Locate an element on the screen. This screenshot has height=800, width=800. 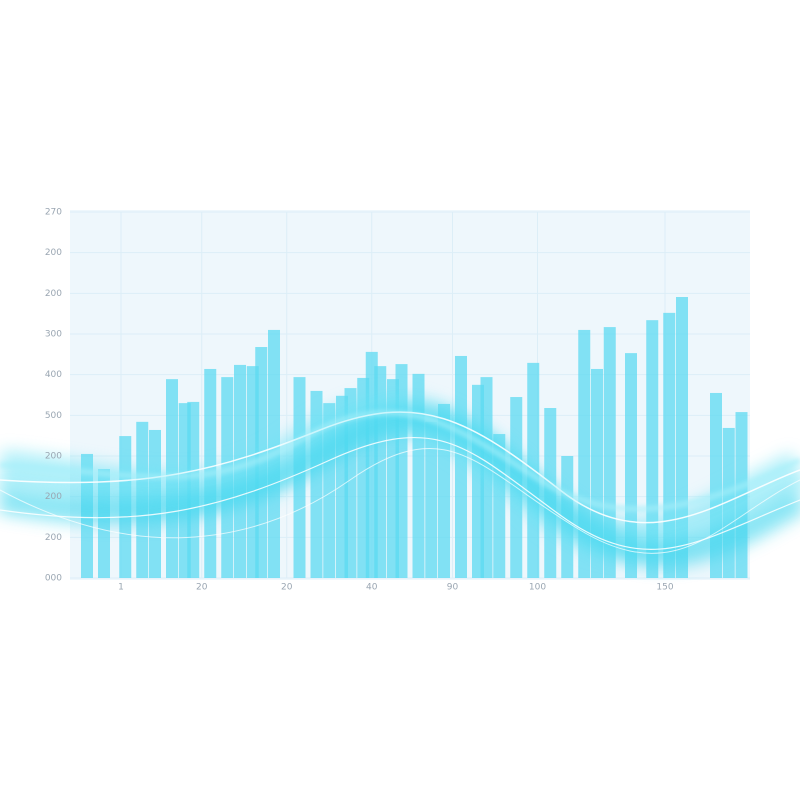
y-tick-label: 000 is located at coordinates (53, 579).